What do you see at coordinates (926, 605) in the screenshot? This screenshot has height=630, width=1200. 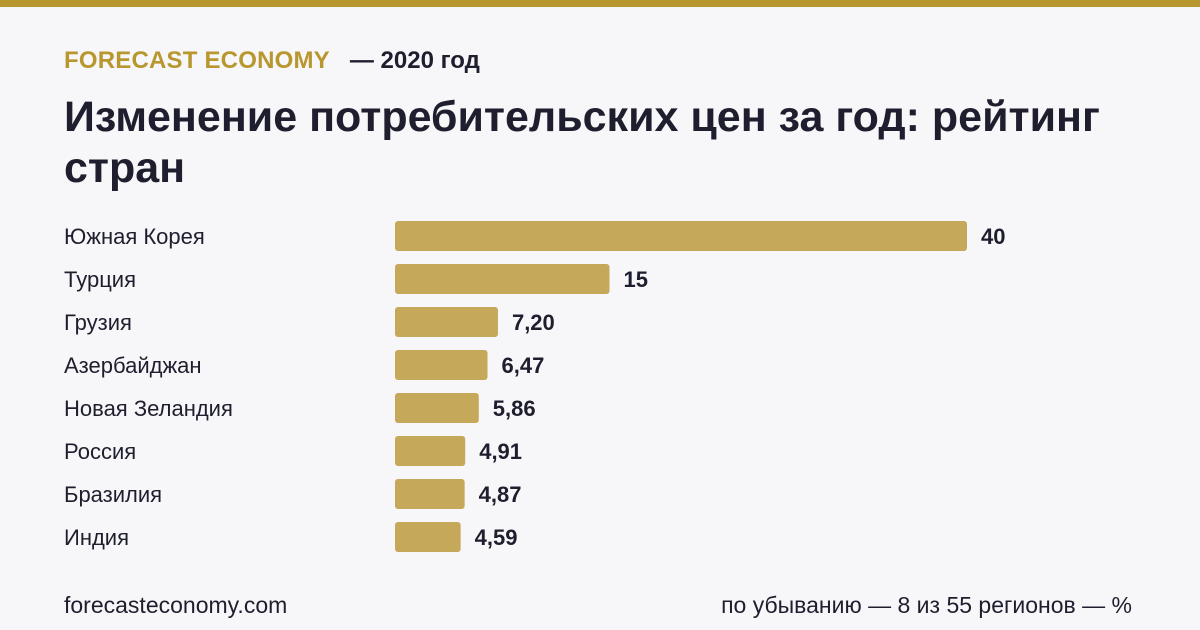 I see `footer-note: по убыванию — 8 из 55 регионов — %` at bounding box center [926, 605].